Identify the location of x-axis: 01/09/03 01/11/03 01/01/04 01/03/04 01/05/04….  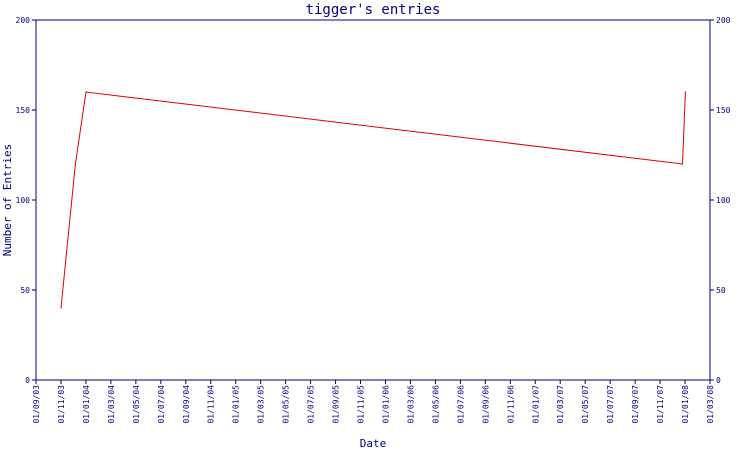
(373, 402).